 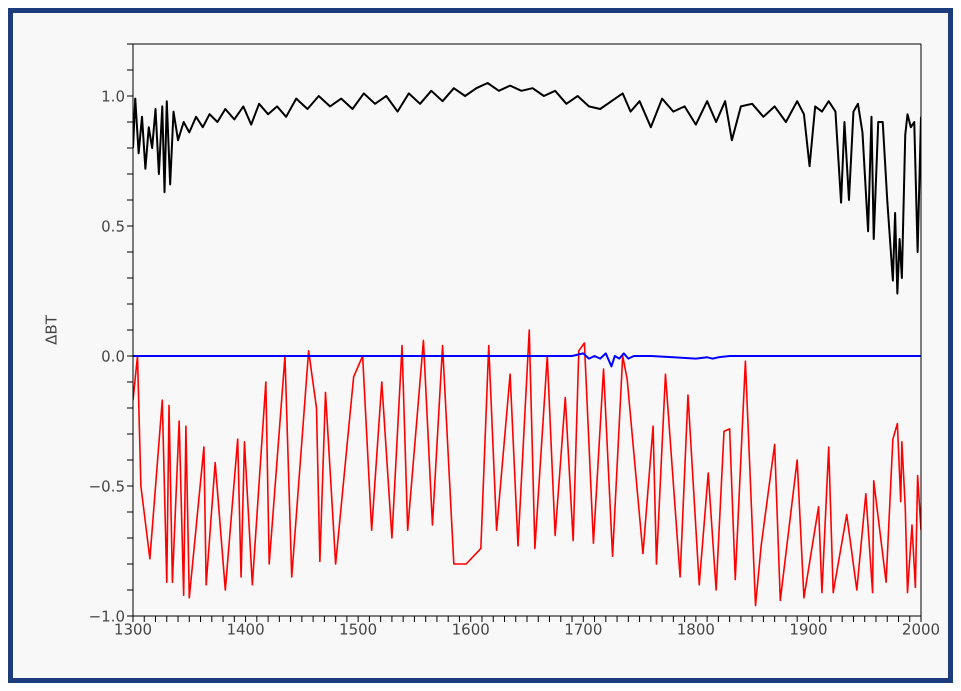 I want to click on x-tick-label: 1300, so click(x=133, y=629).